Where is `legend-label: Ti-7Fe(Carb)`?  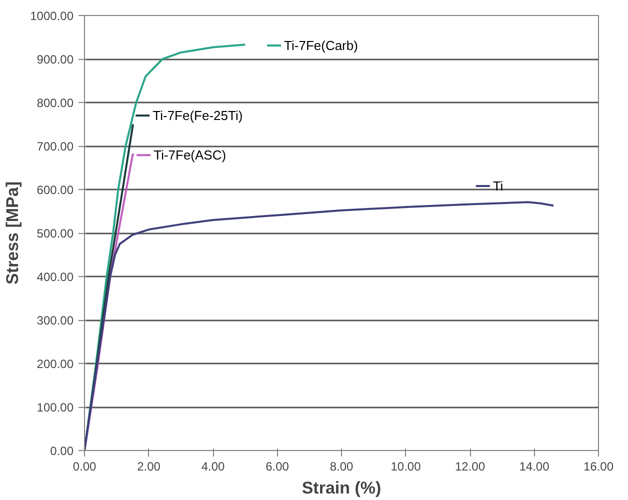
legend-label: Ti-7Fe(Carb) is located at coordinates (321, 46).